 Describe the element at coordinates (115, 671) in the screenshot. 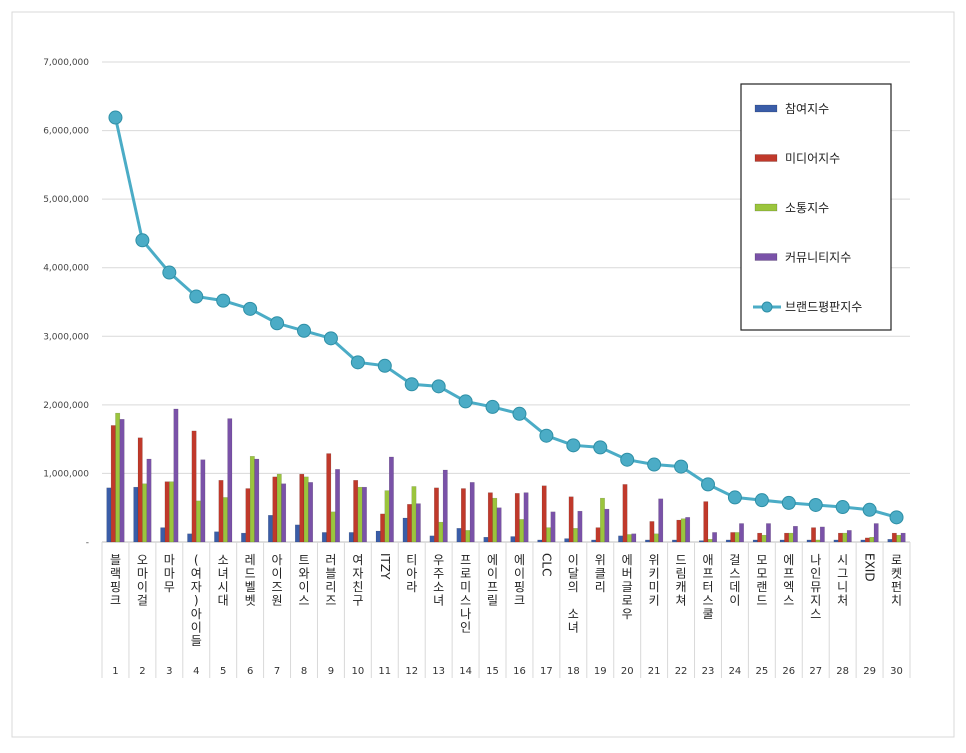

I see `x-rank-label: 1` at that location.